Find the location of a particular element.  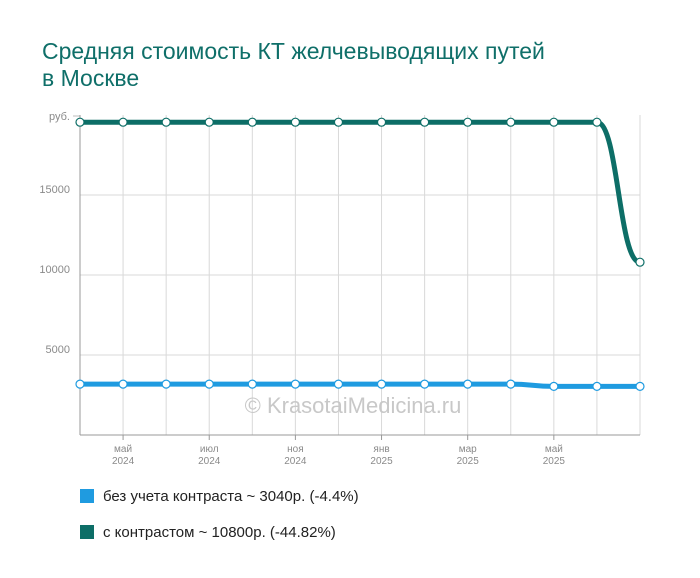

legend-item-no-contrast: без учета контраста ~ 3040р. (-4.4%) is located at coordinates (219, 496).